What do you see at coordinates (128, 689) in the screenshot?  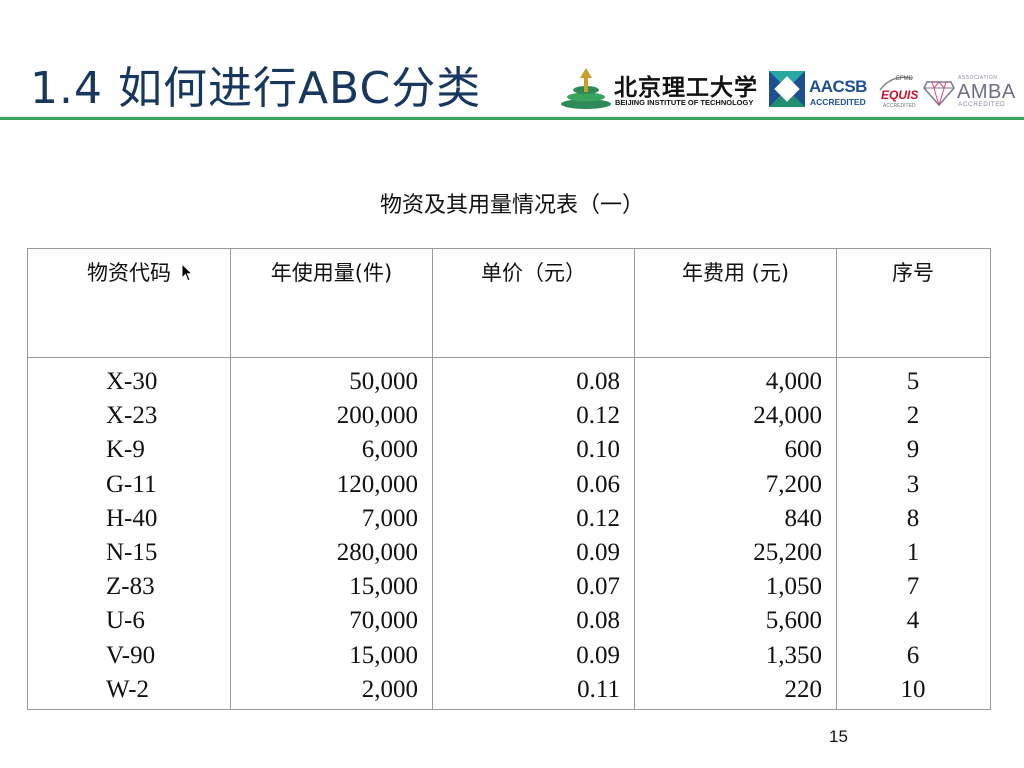 I see `table-cell: W-2` at bounding box center [128, 689].